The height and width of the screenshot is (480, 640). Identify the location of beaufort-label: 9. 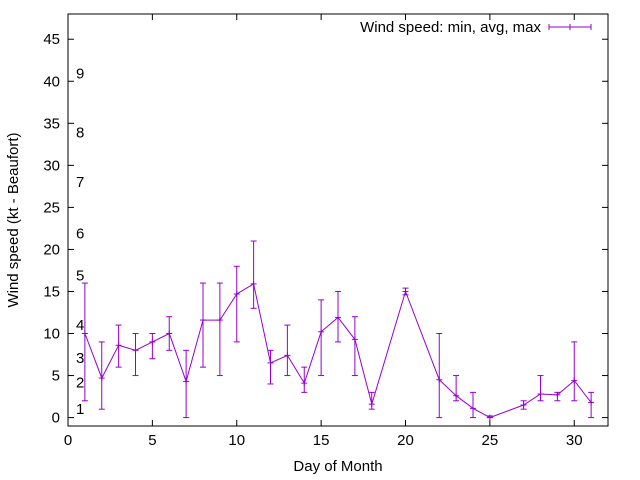
(80, 74).